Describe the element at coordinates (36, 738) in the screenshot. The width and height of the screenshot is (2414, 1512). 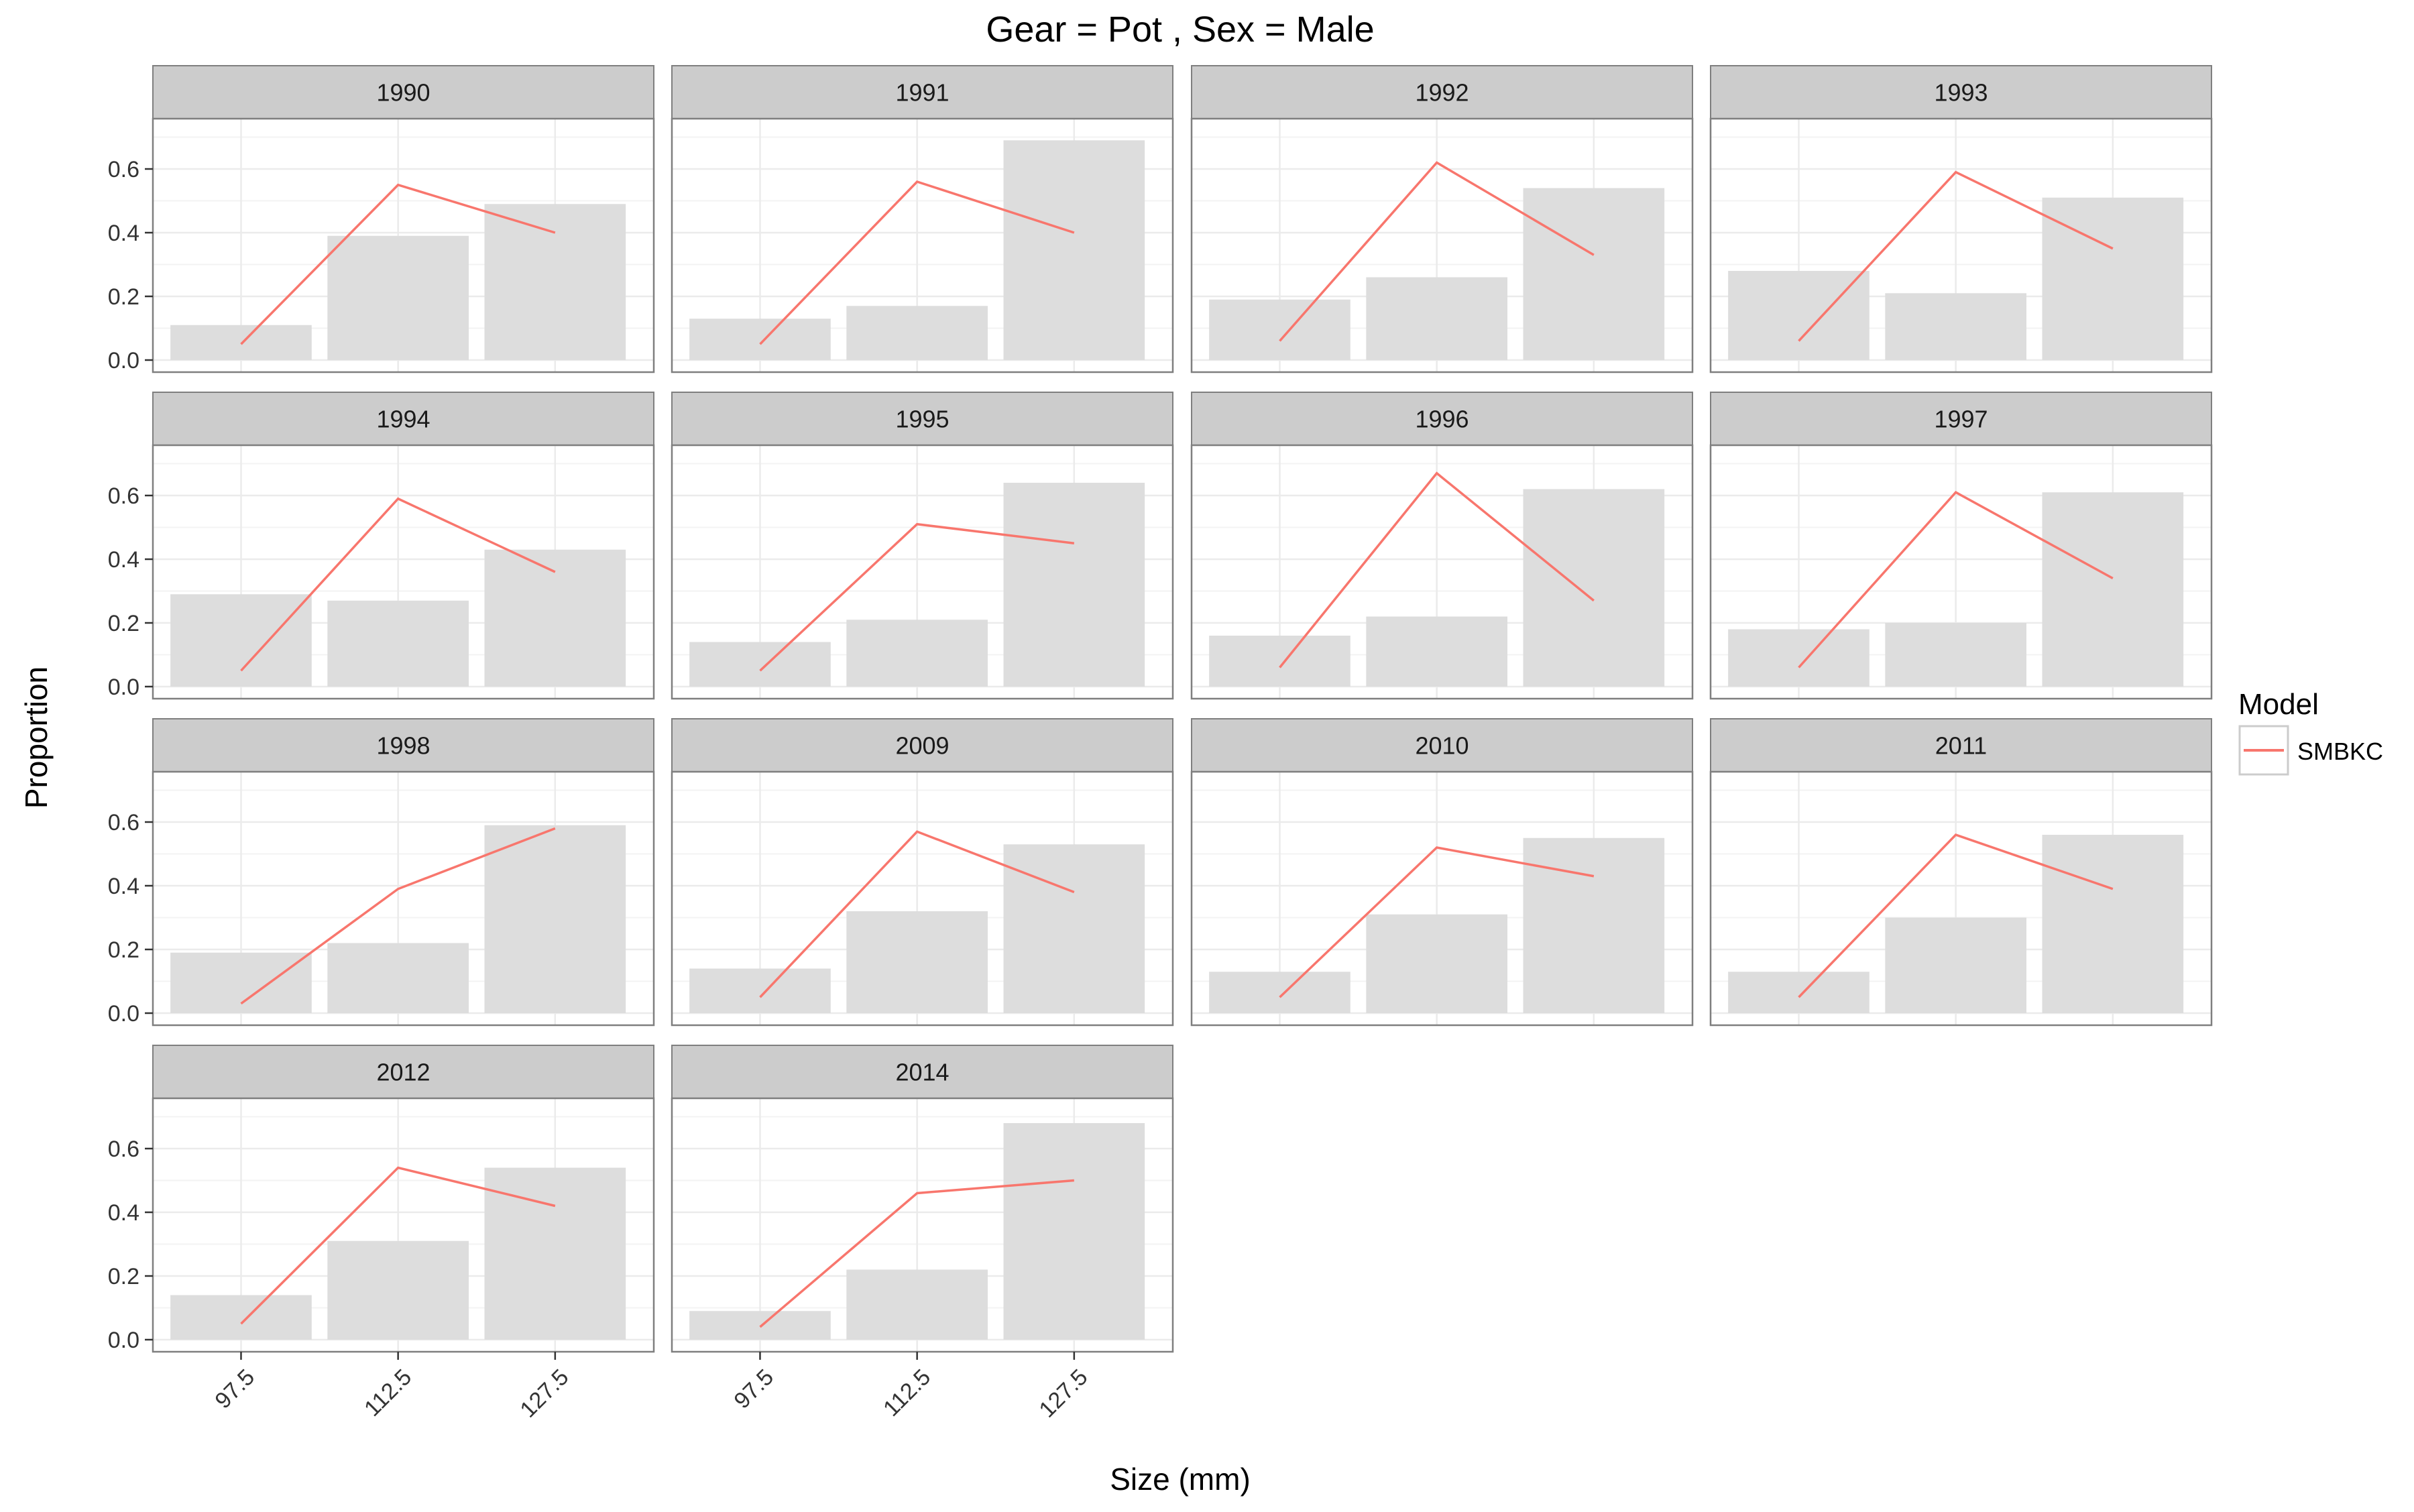
I see `y-axis-label: Proportion` at that location.